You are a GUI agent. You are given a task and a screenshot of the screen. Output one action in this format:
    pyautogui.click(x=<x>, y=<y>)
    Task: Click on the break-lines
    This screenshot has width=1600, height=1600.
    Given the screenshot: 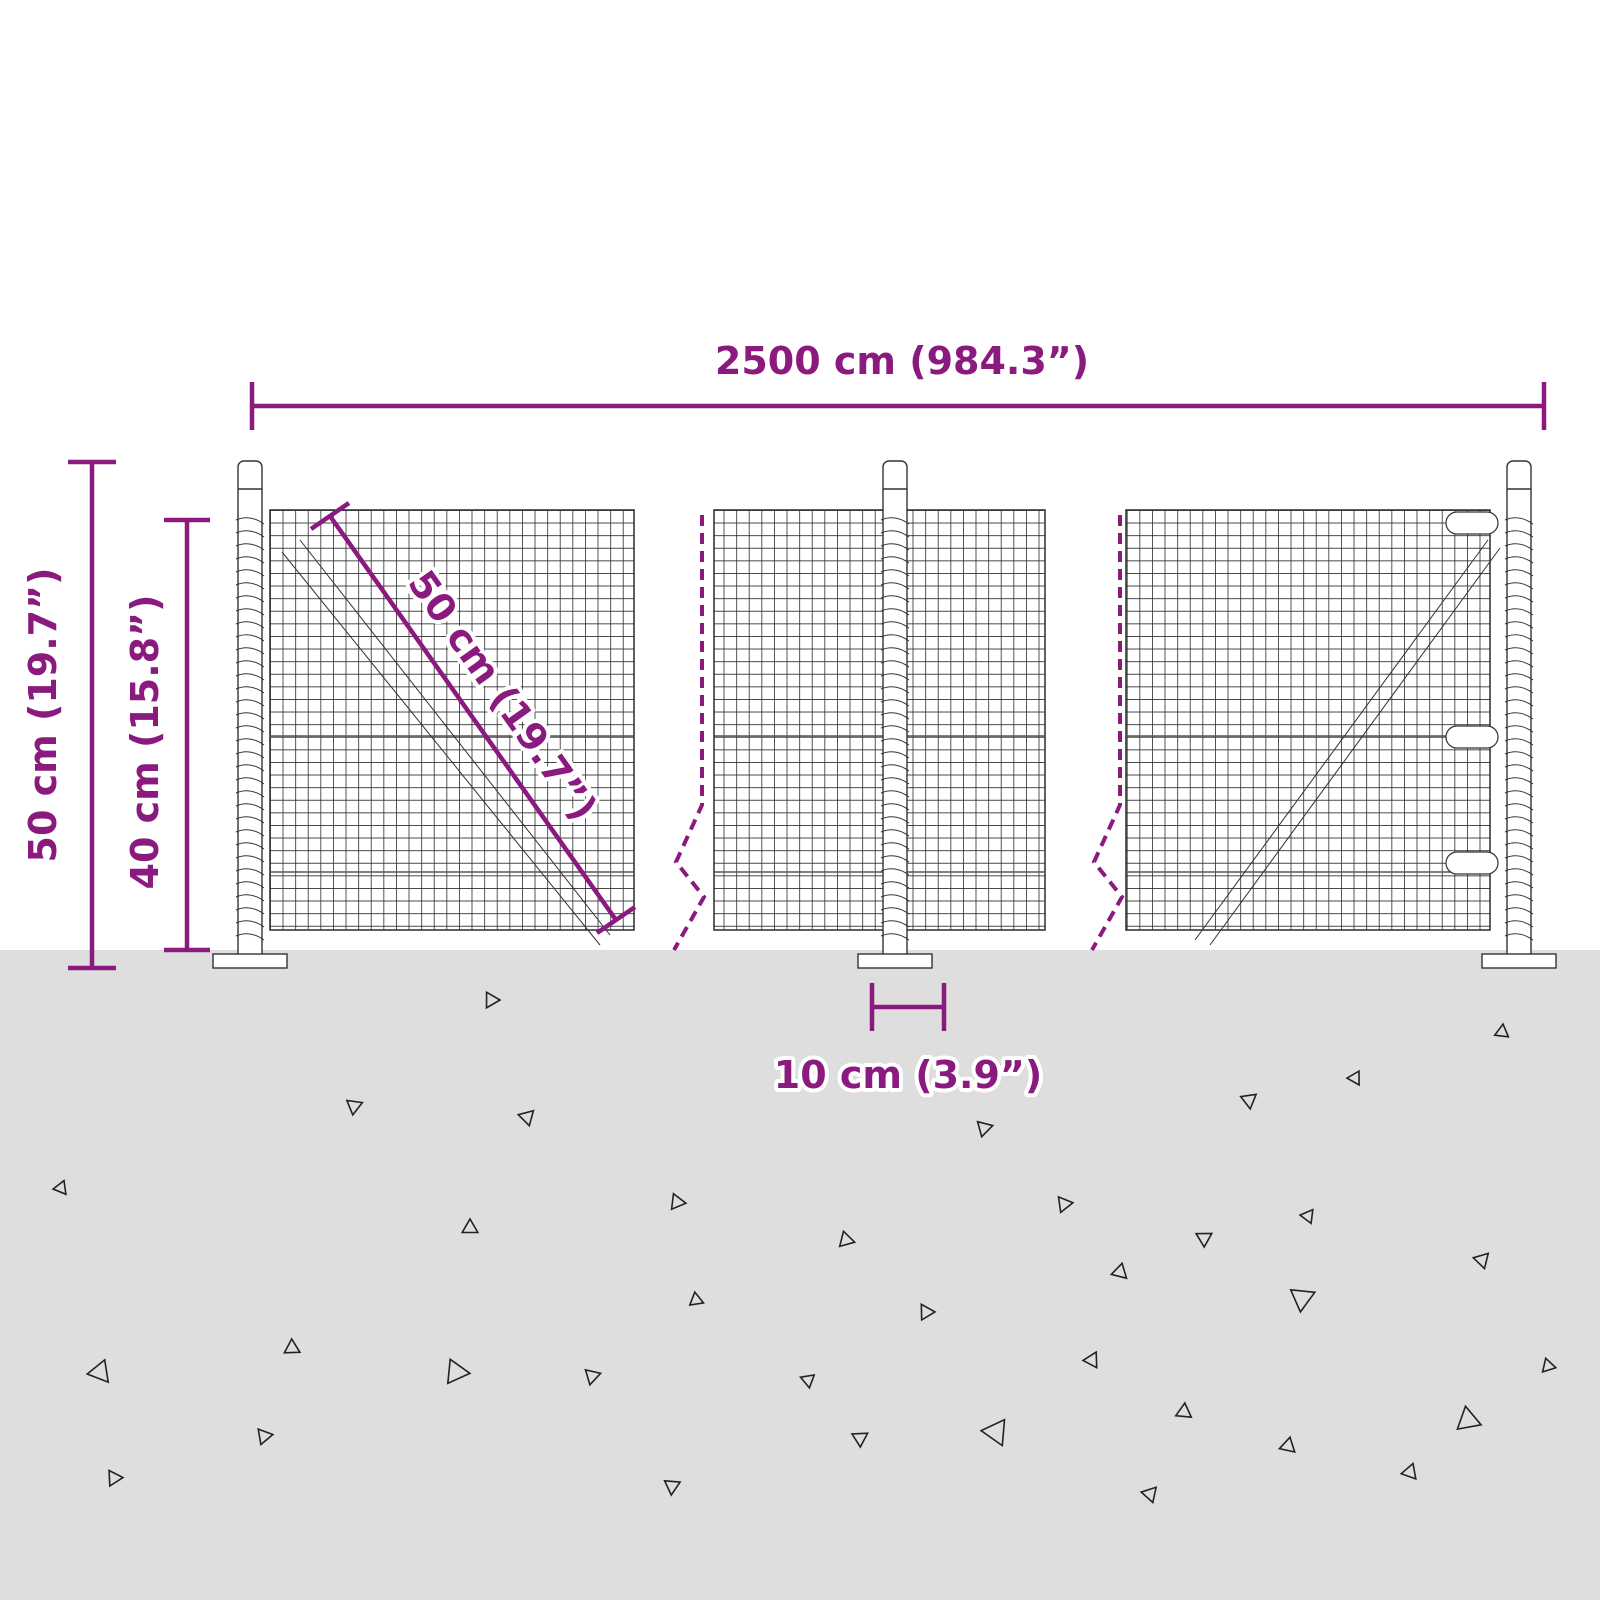 What is the action you would take?
    pyautogui.click(x=898, y=733)
    